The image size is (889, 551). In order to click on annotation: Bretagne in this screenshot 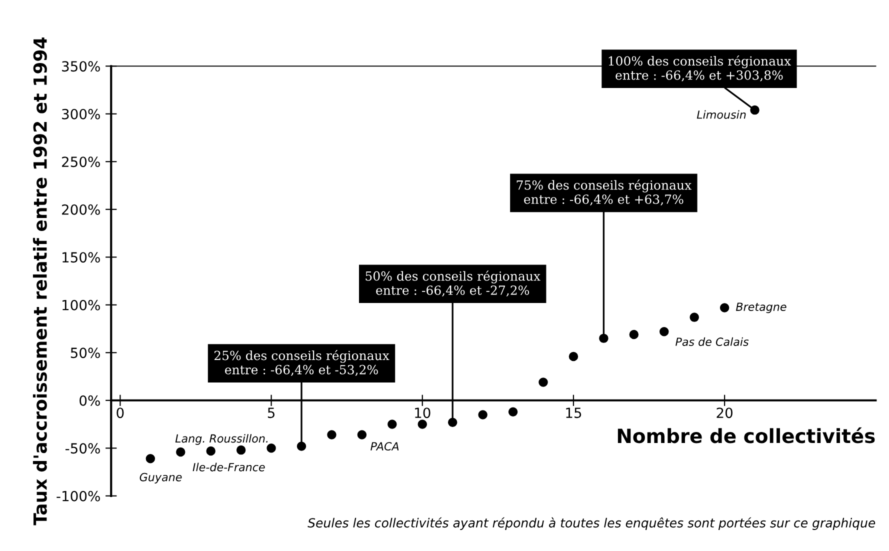, I will do `click(761, 308)`.